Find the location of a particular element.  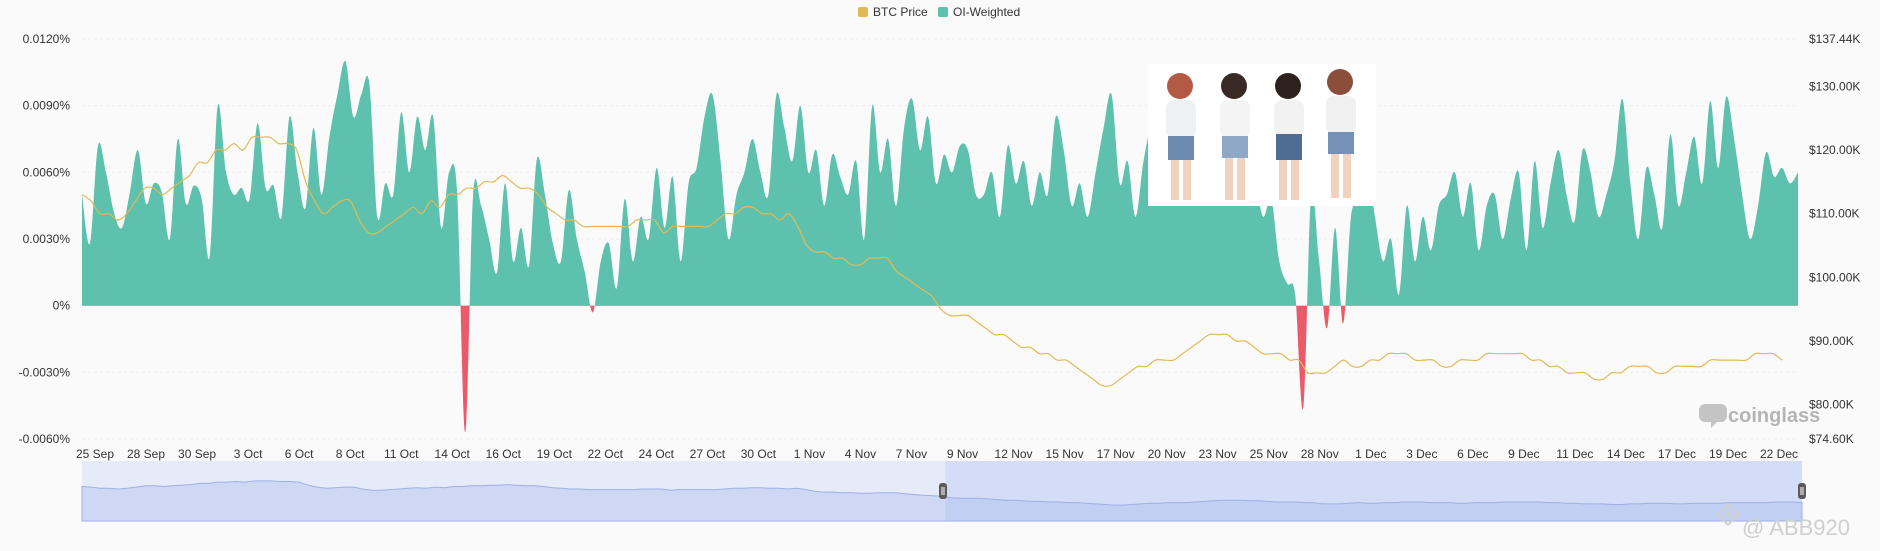

x-tick-label: 1 Dec is located at coordinates (1370, 454).